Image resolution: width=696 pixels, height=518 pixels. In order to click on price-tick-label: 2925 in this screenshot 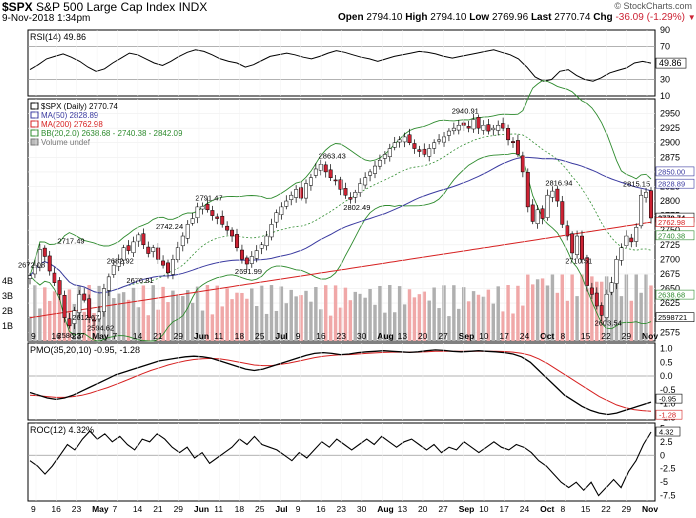, I will do `click(670, 128)`.